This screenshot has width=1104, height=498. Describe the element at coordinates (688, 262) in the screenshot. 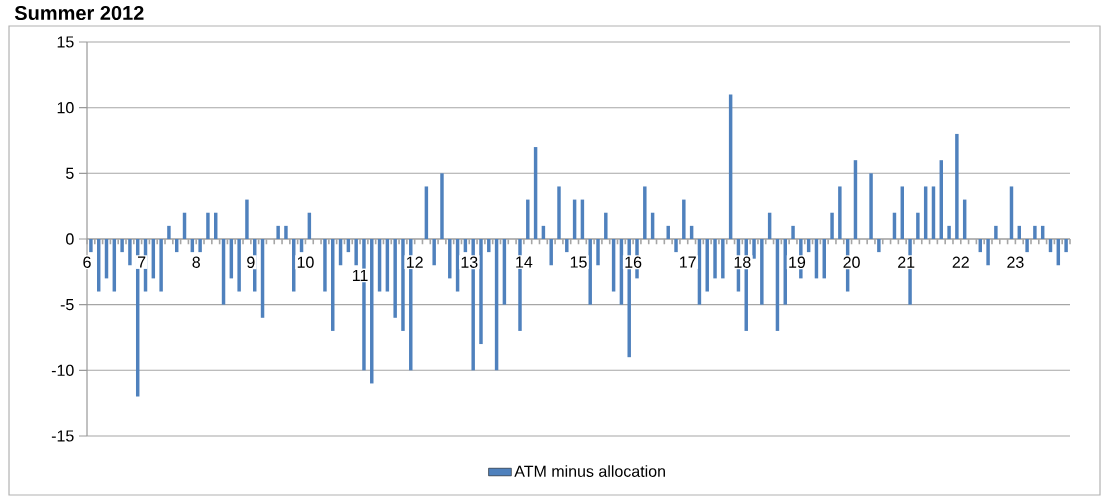

I see `x-tick-label: 17` at that location.